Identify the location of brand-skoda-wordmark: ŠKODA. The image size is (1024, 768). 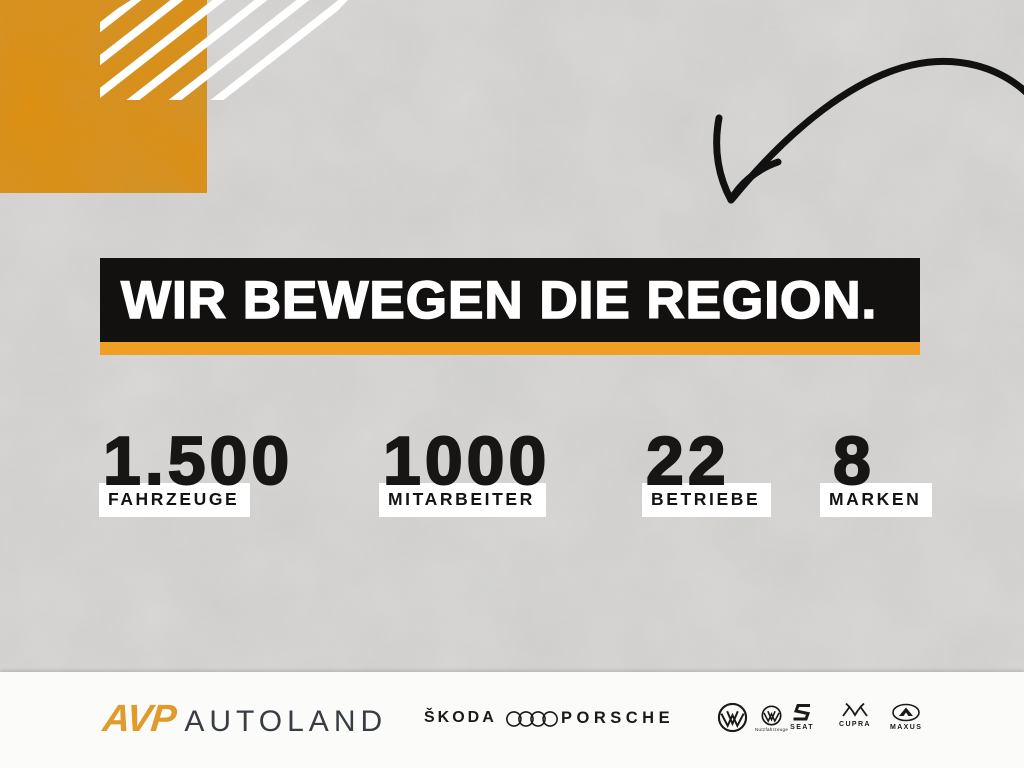
(460, 717).